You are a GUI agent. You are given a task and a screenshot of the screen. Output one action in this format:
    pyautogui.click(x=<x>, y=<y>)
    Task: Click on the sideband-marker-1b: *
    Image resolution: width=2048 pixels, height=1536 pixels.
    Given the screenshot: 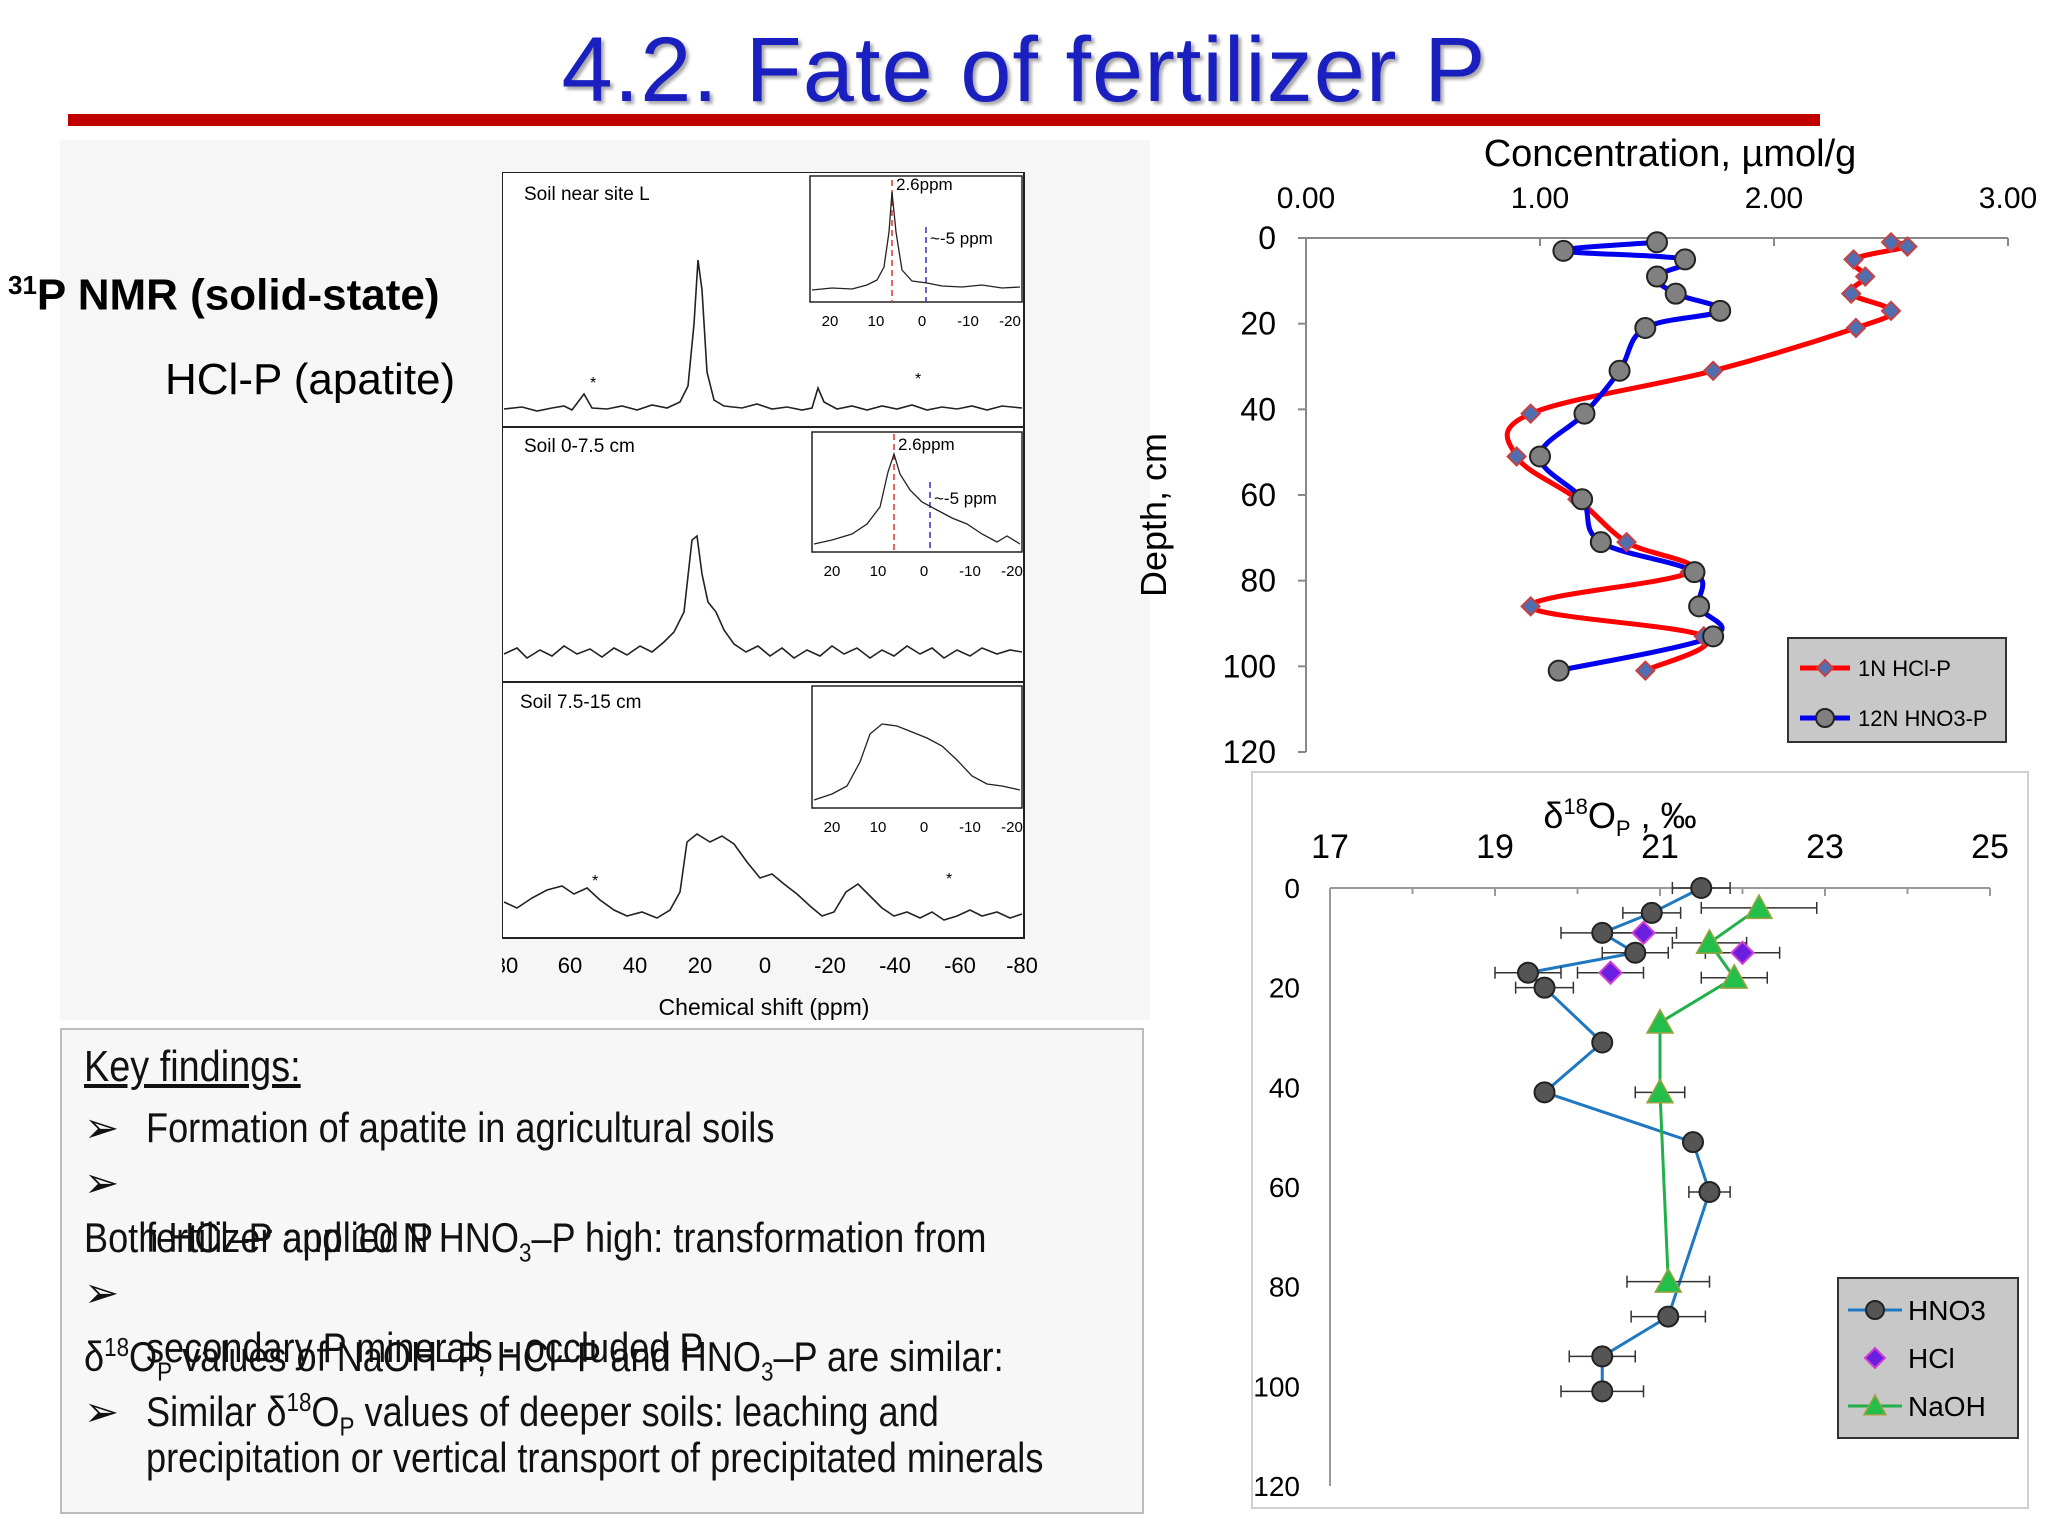 What is the action you would take?
    pyautogui.click(x=918, y=379)
    